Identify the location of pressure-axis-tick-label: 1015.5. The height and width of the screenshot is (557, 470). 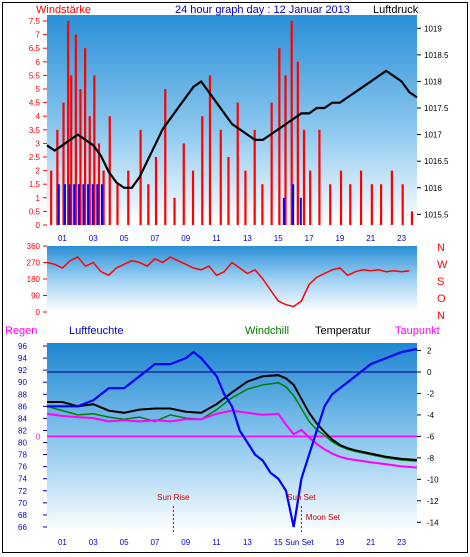
(436, 214).